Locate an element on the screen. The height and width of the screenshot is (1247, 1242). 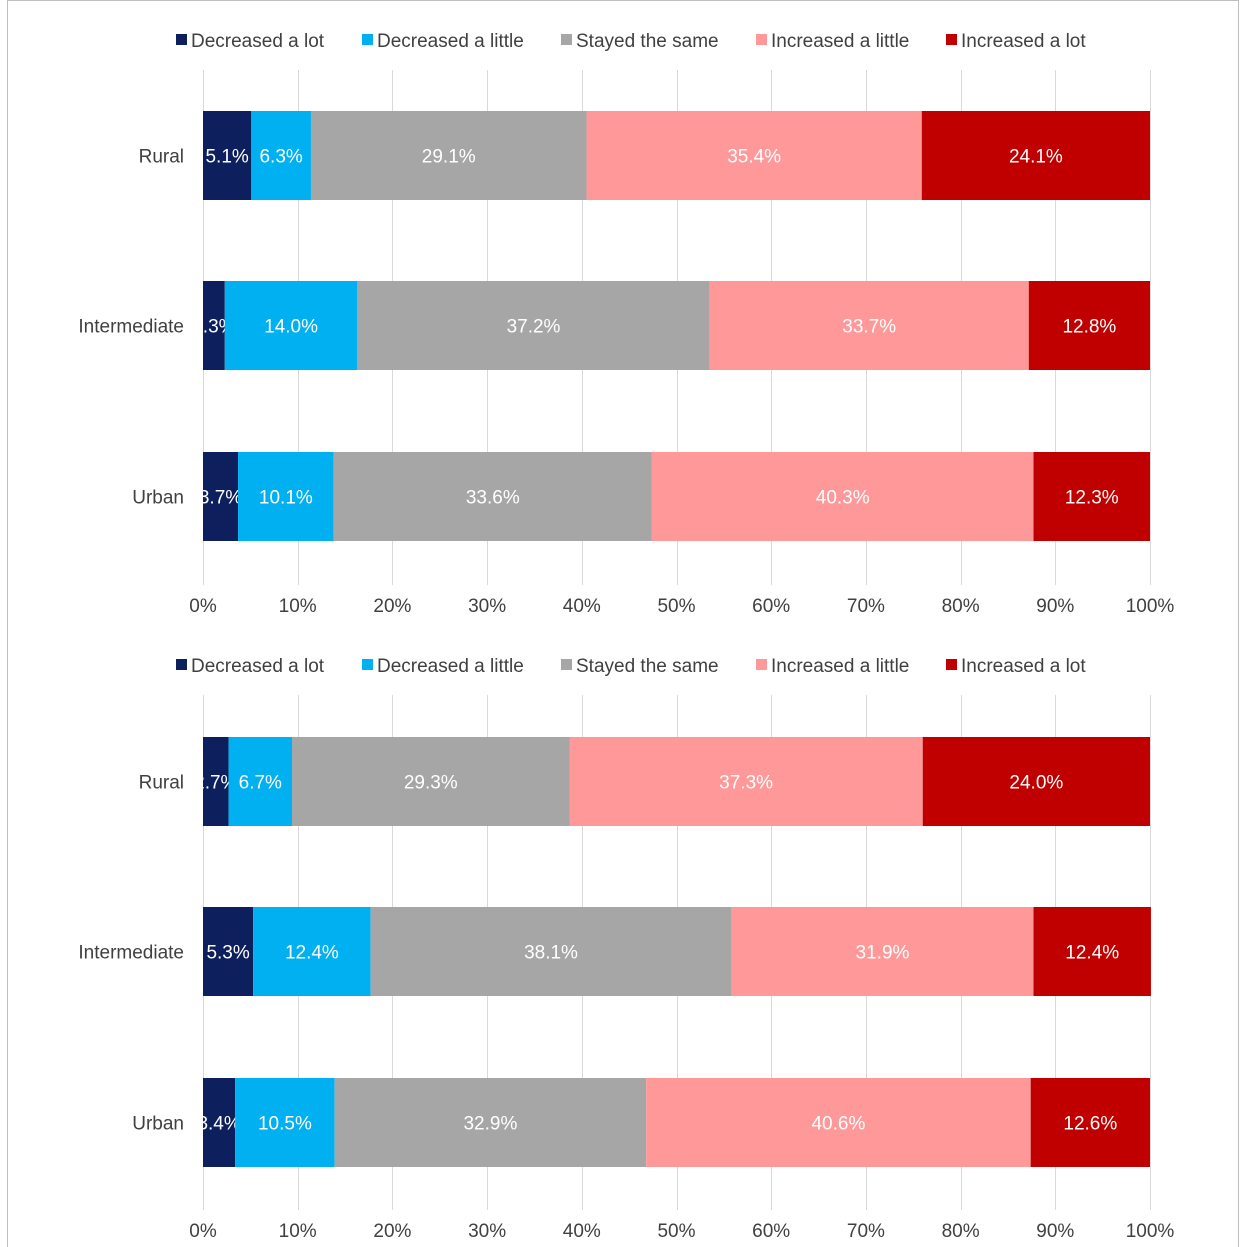
data-label: 10.1% is located at coordinates (286, 498).